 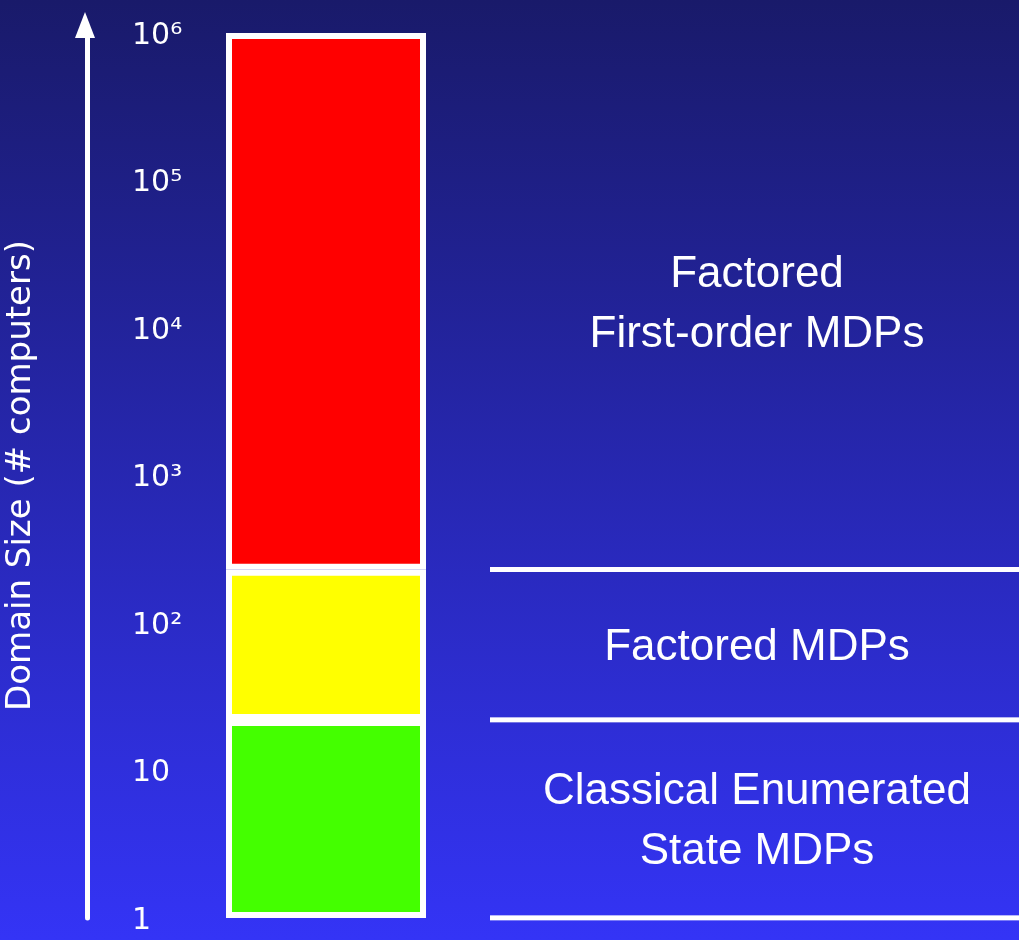 What do you see at coordinates (157, 475) in the screenshot?
I see `y-tick-label: 10³` at bounding box center [157, 475].